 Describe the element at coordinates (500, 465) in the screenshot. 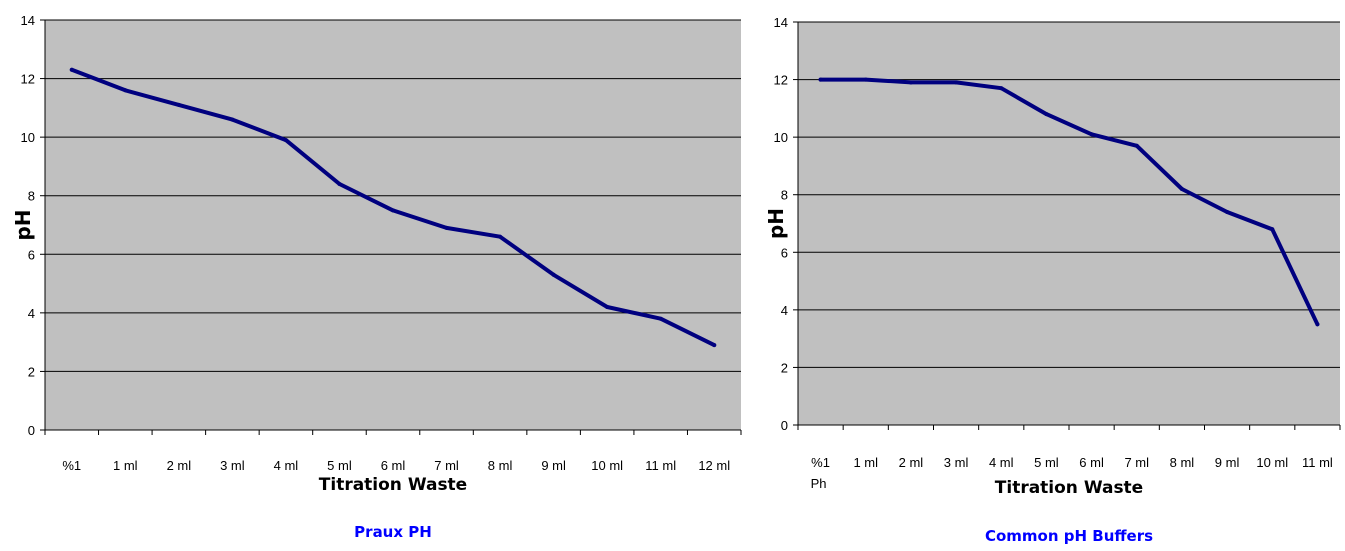

I see `praux-x-tick-label: 8 ml` at that location.